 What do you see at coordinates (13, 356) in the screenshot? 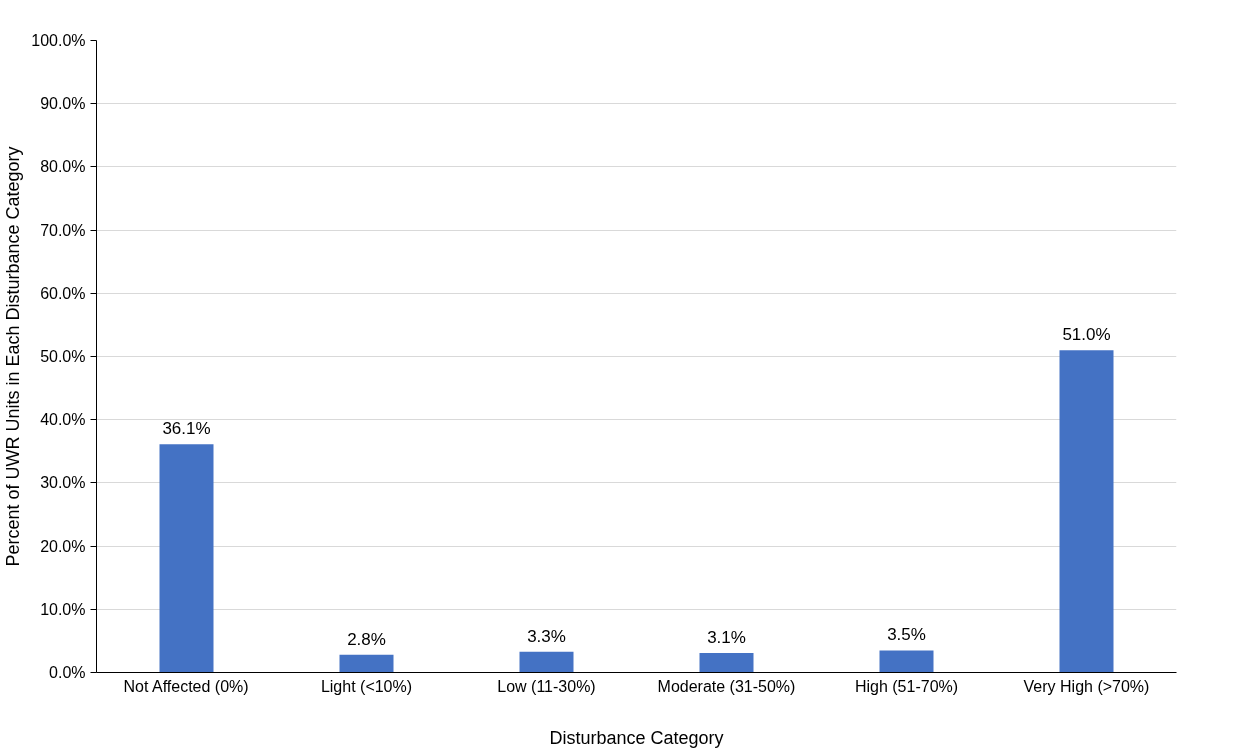
I see `y-axis-title: Percent of UWR Units in Each Disturbance Category` at bounding box center [13, 356].